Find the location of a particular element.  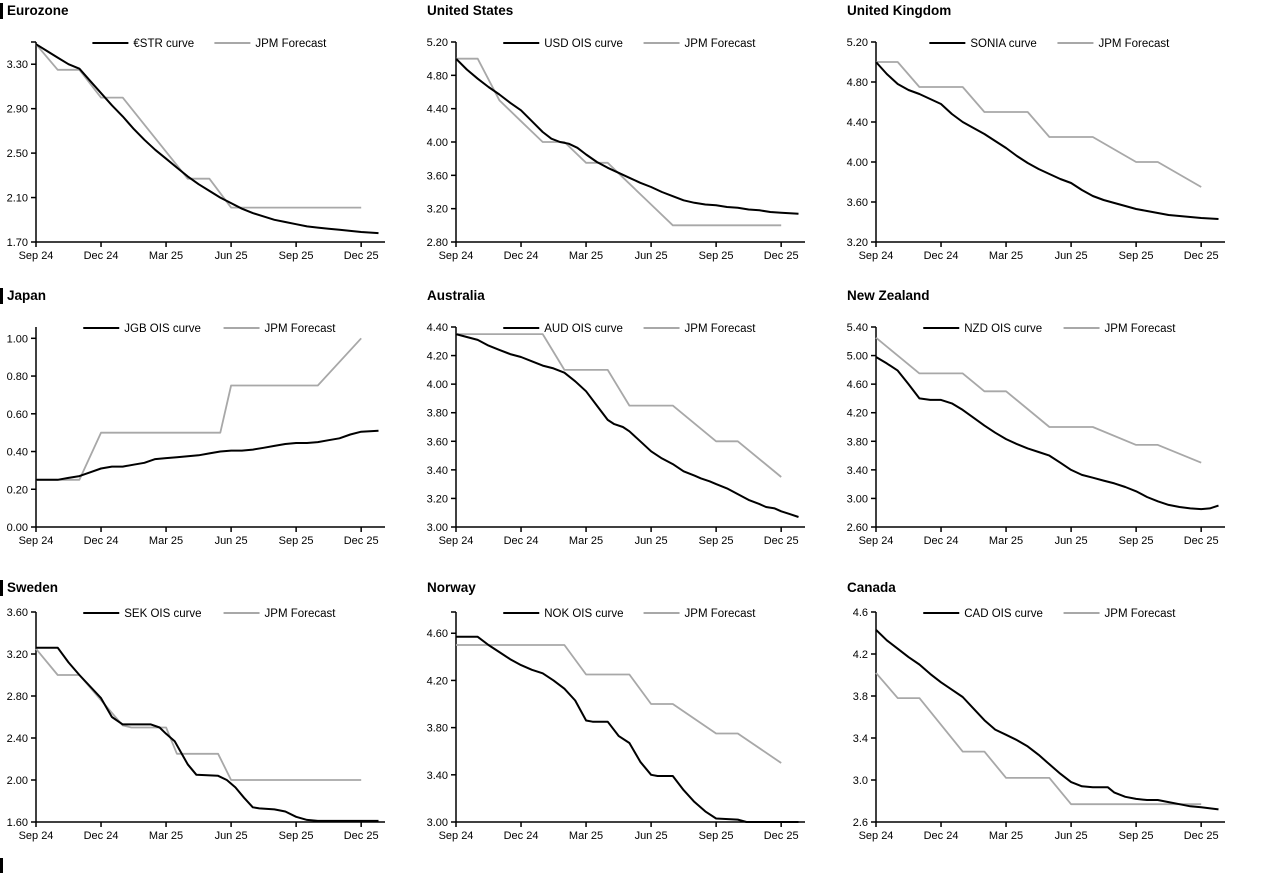

legend: AUD OIS curve JPM Forecast is located at coordinates (629, 329).